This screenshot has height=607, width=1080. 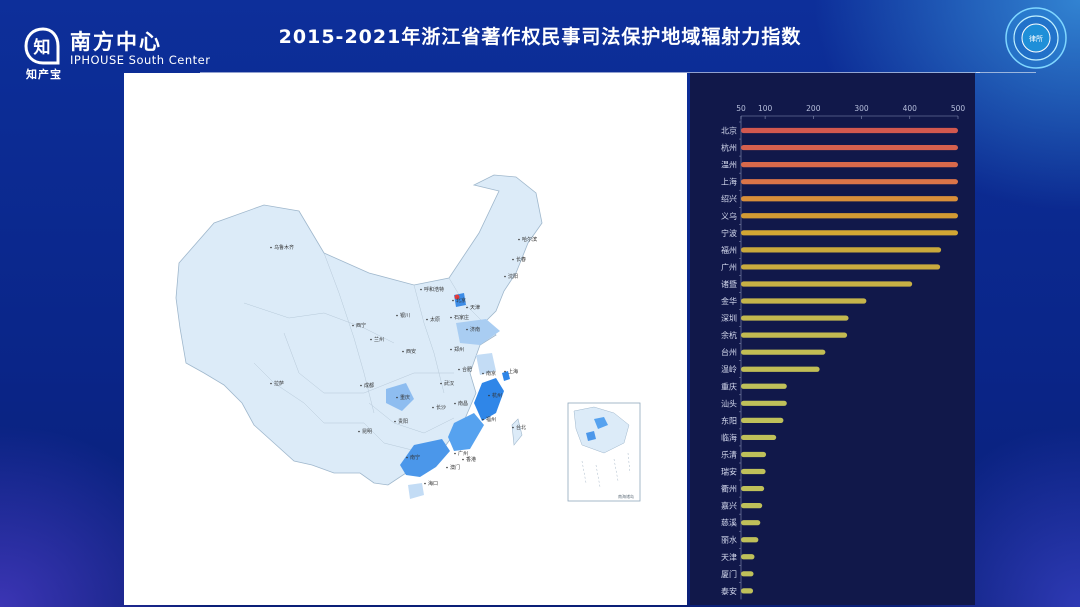 I want to click on city-label: 合肥, so click(x=467, y=369).